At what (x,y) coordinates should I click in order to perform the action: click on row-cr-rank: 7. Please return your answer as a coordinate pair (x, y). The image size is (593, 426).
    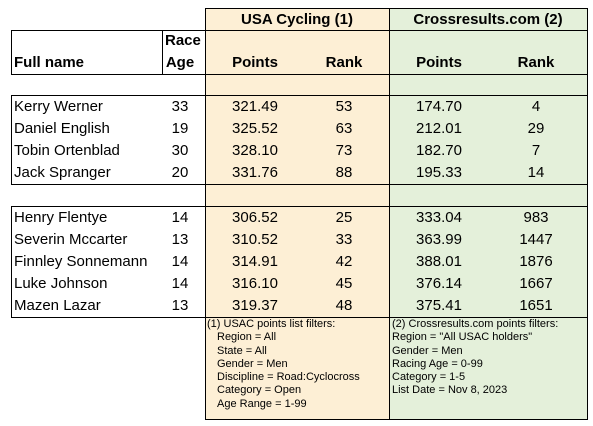
    Looking at the image, I should click on (536, 150).